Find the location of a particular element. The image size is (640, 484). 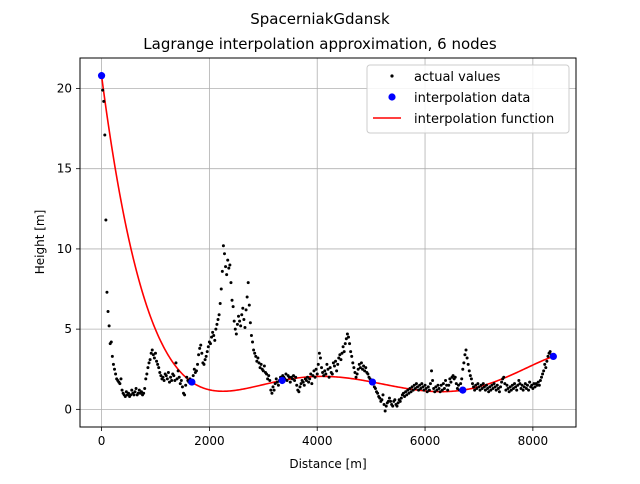

legend-label-interpolation-function: interpolation function is located at coordinates (484, 119).